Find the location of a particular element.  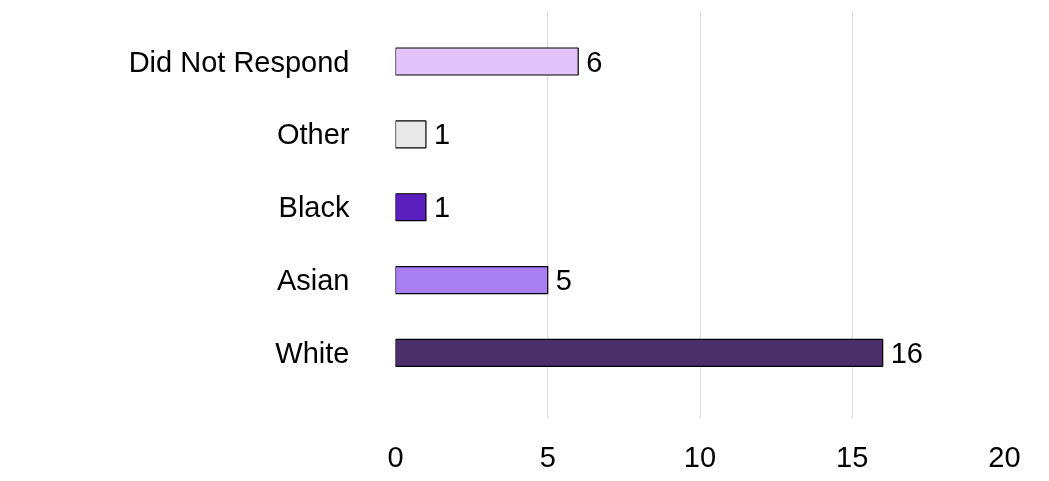

y-tick-label: White is located at coordinates (312, 352).